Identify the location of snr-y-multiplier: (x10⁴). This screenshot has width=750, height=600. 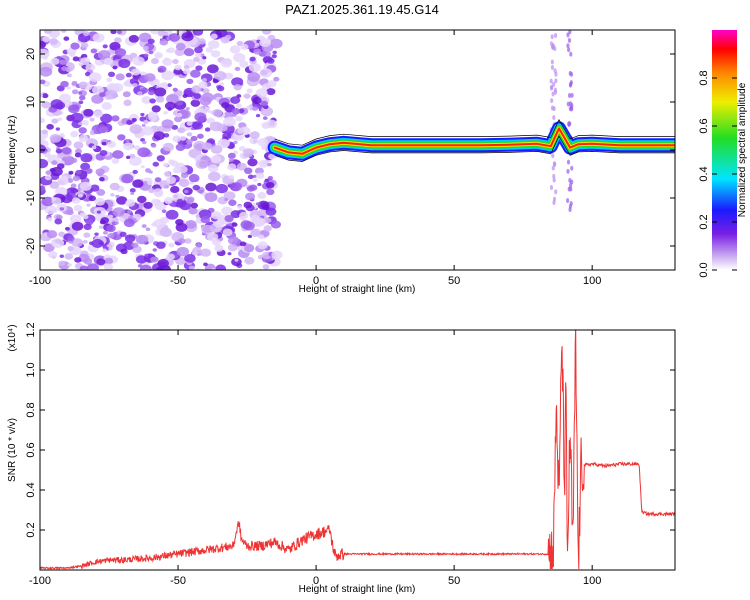
(12, 337).